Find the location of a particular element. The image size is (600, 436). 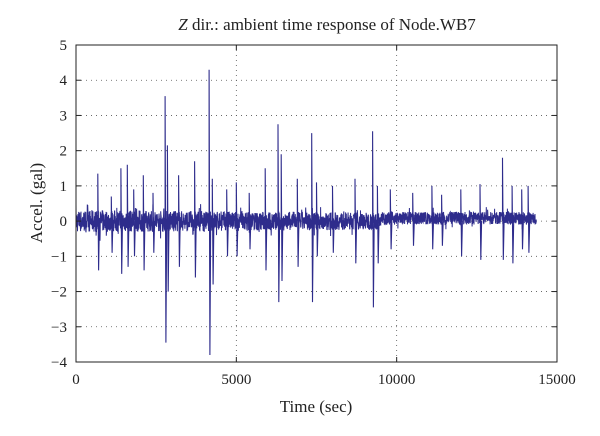

y-tick-label: −3 is located at coordinates (59, 328).